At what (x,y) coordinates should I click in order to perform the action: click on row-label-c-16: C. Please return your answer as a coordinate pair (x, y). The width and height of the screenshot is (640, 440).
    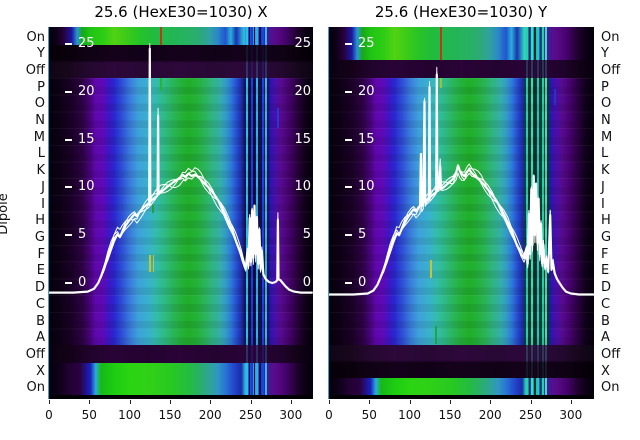
    Looking at the image, I should click on (606, 304).